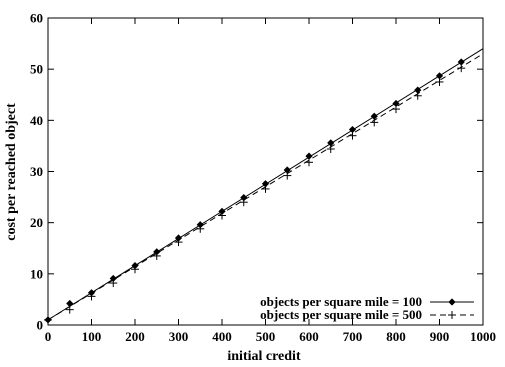  I want to click on x-tick-label: 700, so click(353, 336).